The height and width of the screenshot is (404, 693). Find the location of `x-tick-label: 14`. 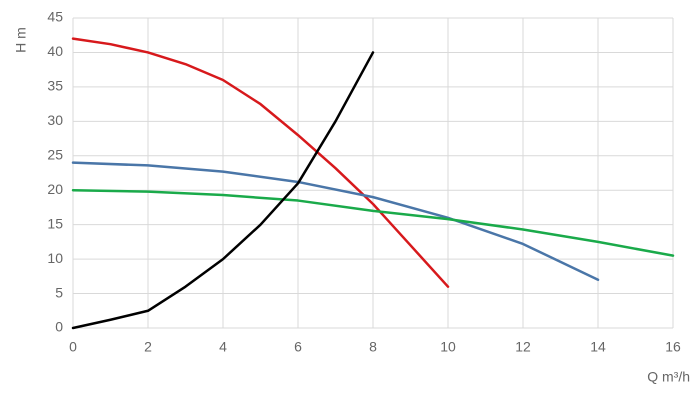

x-tick-label: 14 is located at coordinates (598, 347).